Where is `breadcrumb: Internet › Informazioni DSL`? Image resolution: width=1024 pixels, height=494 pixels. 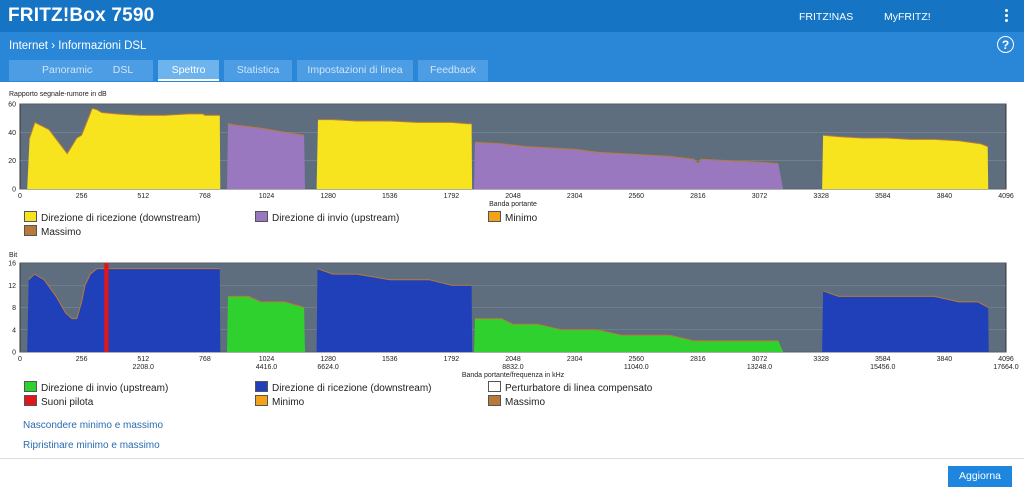
breadcrumb: Internet › Informazioni DSL is located at coordinates (77, 46).